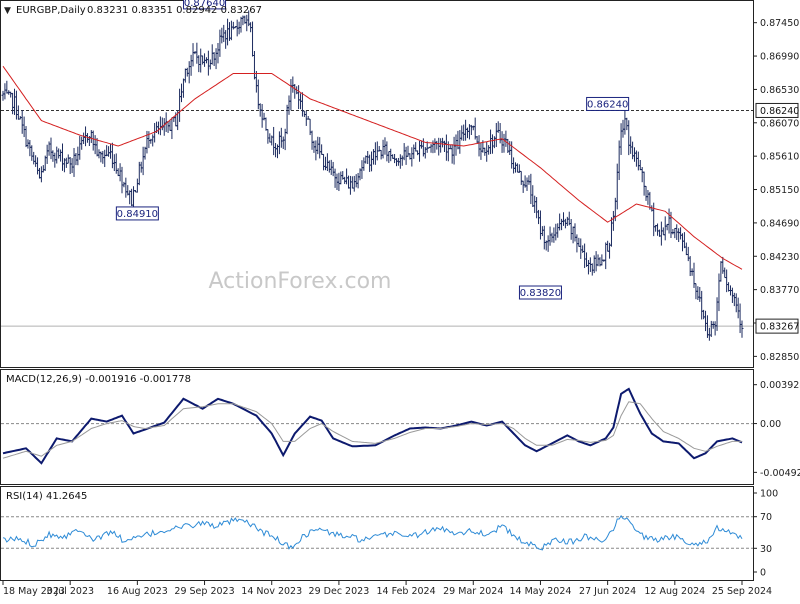 This screenshot has height=604, width=800. I want to click on chart-header-symbol: EURGBP,Daily, so click(51, 10).